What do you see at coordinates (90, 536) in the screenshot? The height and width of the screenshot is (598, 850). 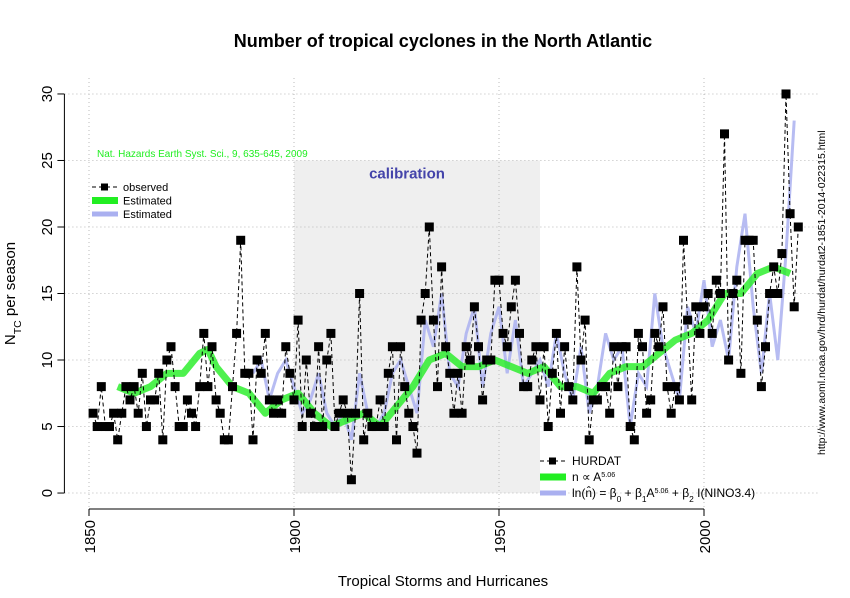 I see `x-tick-label: 1850` at bounding box center [90, 536].